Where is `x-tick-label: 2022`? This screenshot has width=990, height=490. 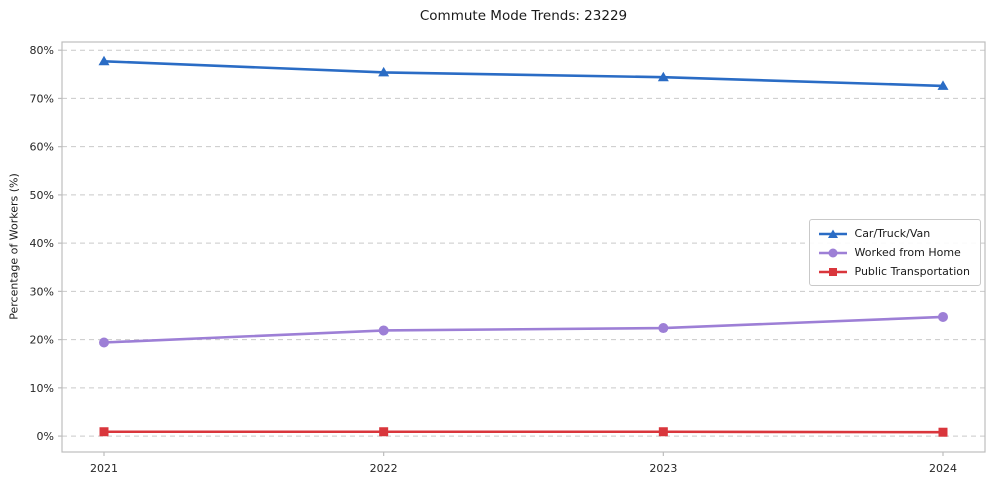
x-tick-label: 2022 is located at coordinates (384, 468).